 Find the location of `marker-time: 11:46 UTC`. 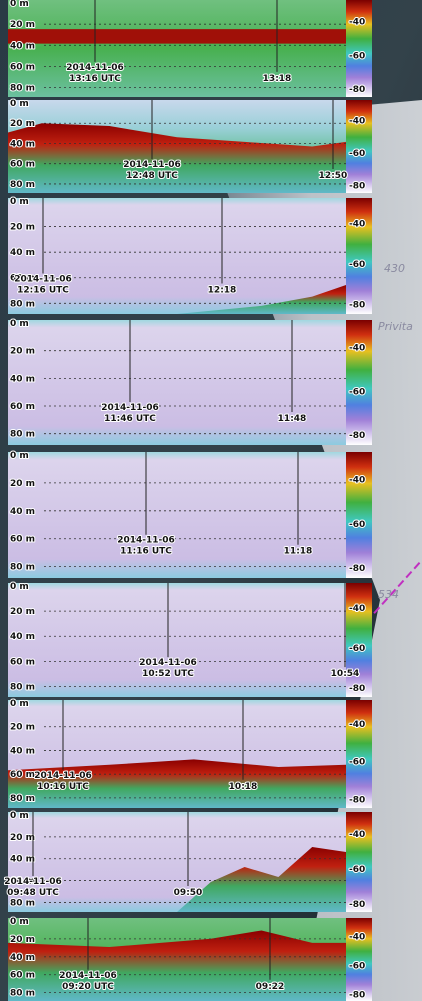

marker-time: 11:46 UTC is located at coordinates (130, 419).